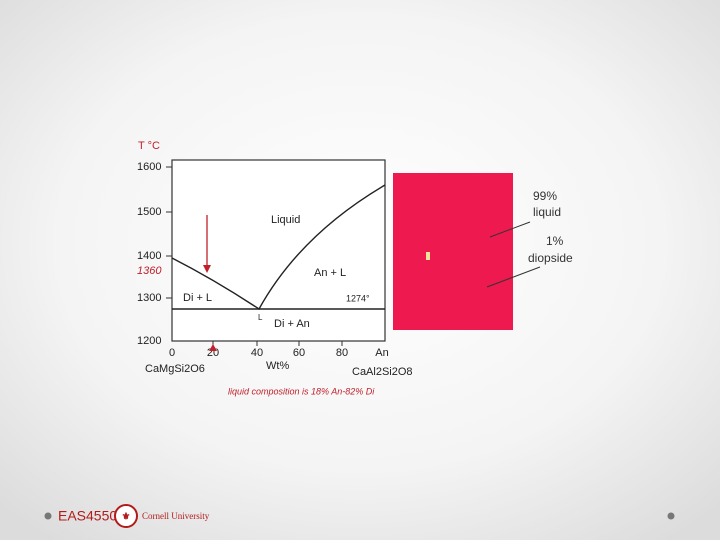 This screenshot has width=720, height=545. I want to click on y-label: 1200, so click(149, 341).